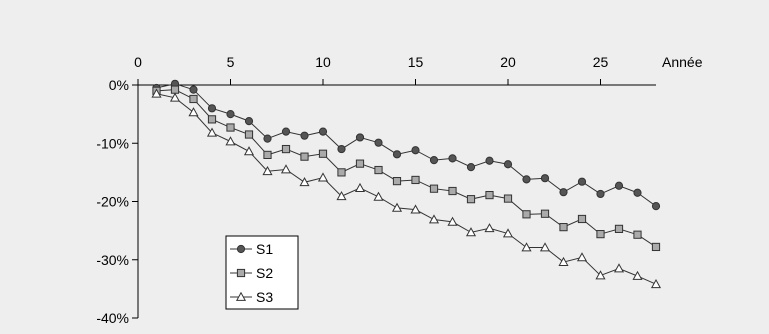  What do you see at coordinates (508, 62) in the screenshot?
I see `x-tick-label: 20` at bounding box center [508, 62].